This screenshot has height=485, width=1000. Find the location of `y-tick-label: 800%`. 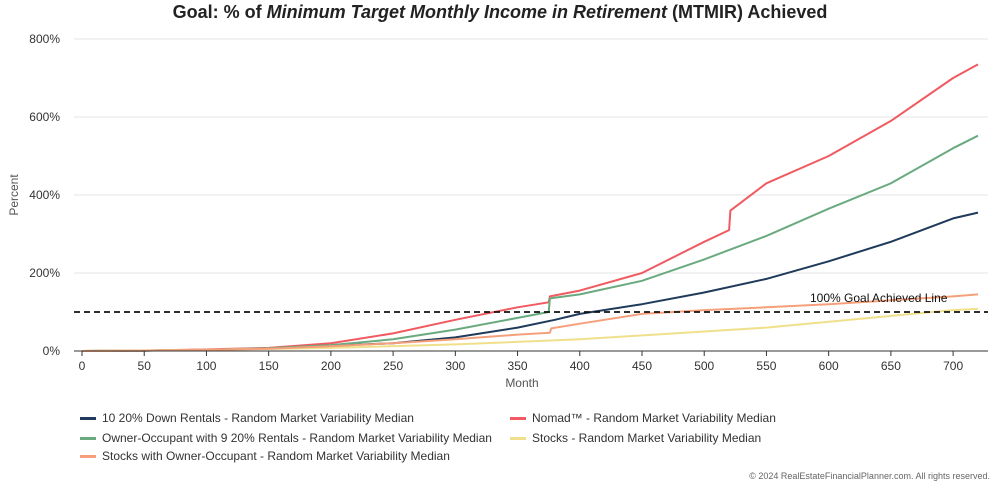

y-tick-label: 800% is located at coordinates (44, 39).